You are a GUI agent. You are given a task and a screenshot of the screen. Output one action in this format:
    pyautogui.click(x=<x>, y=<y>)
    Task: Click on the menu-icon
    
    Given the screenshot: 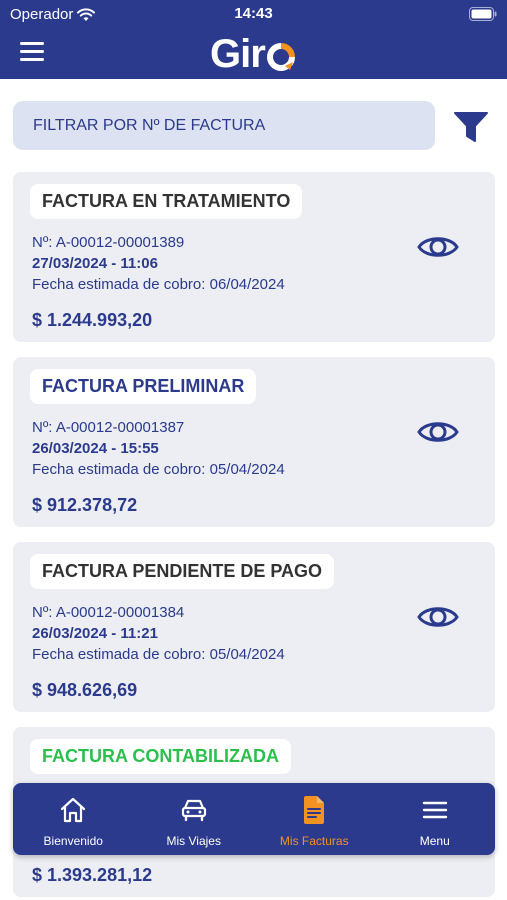 What is the action you would take?
    pyautogui.click(x=434, y=810)
    